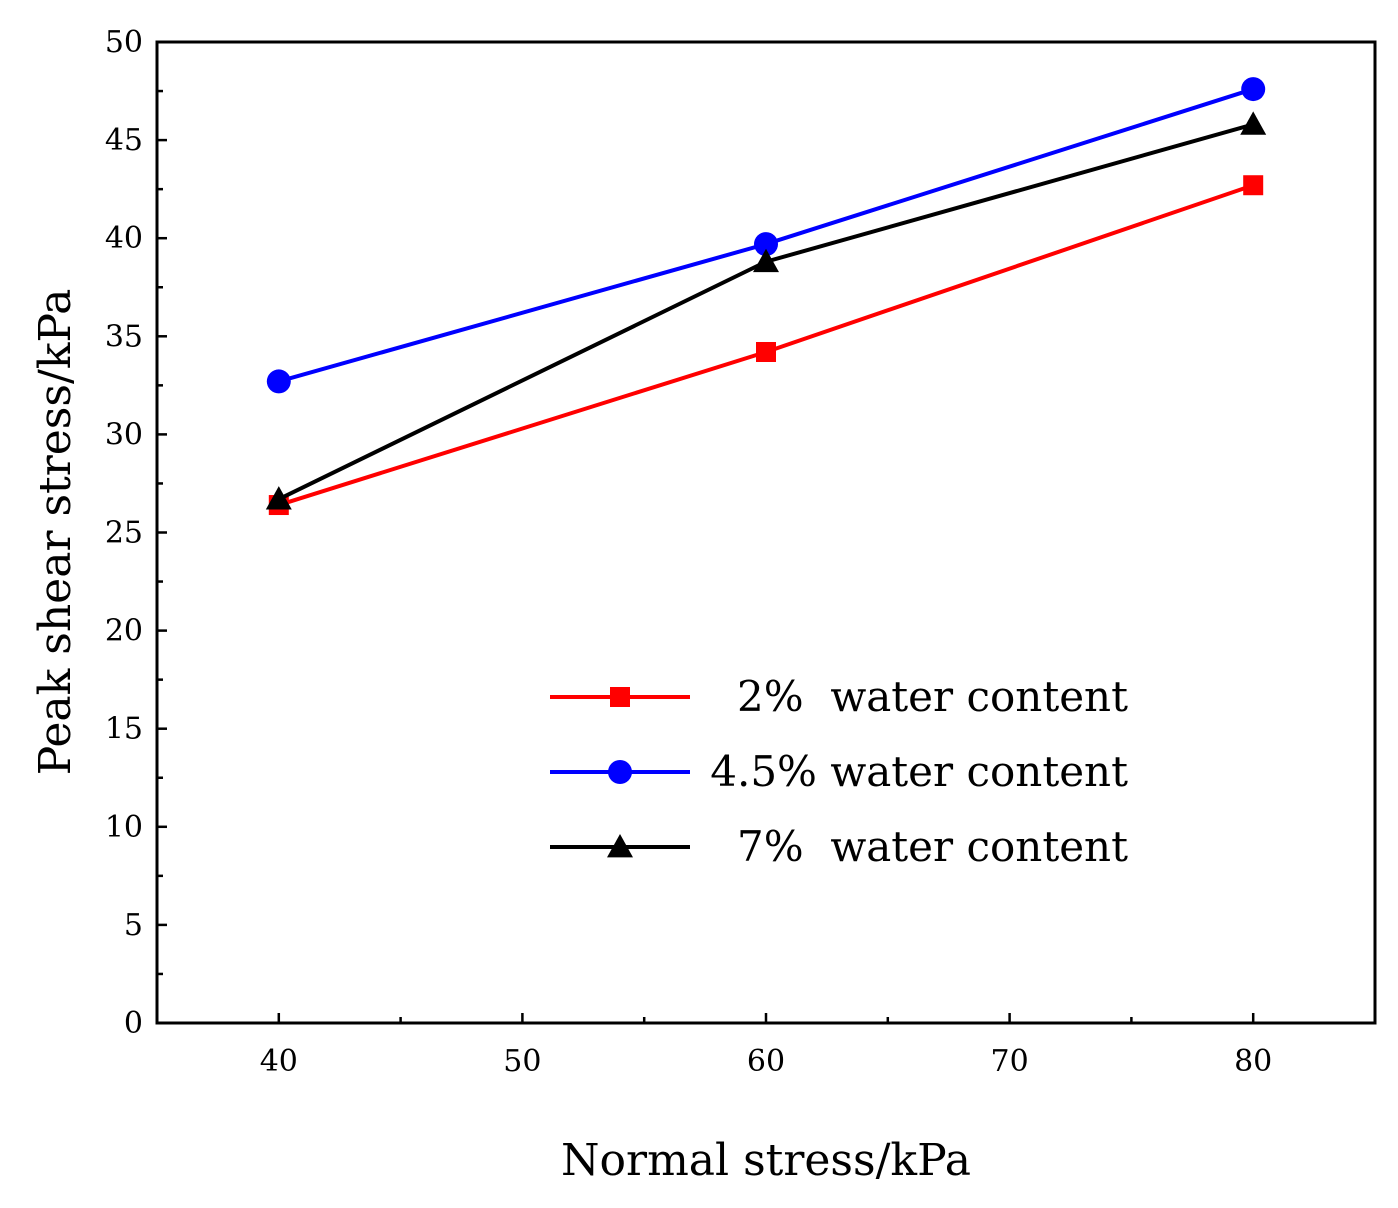  Describe the element at coordinates (124, 336) in the screenshot. I see `y-tick-label: 35` at that location.